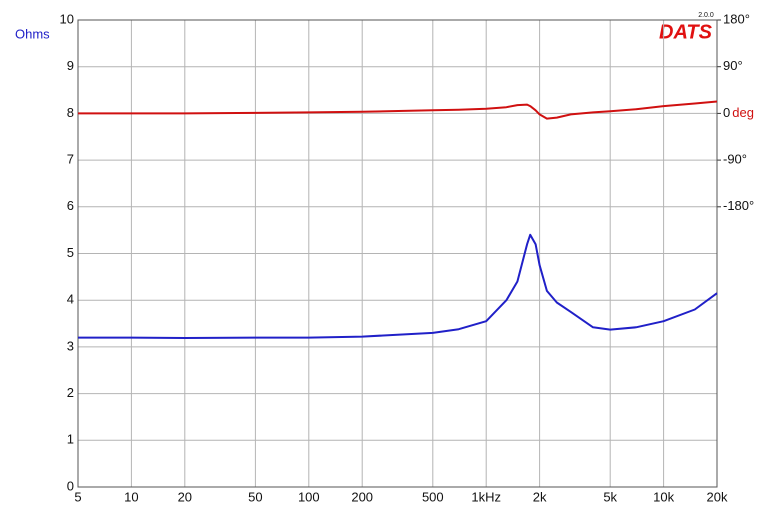 This screenshot has height=517, width=768. I want to click on series-line, so click(398, 110).